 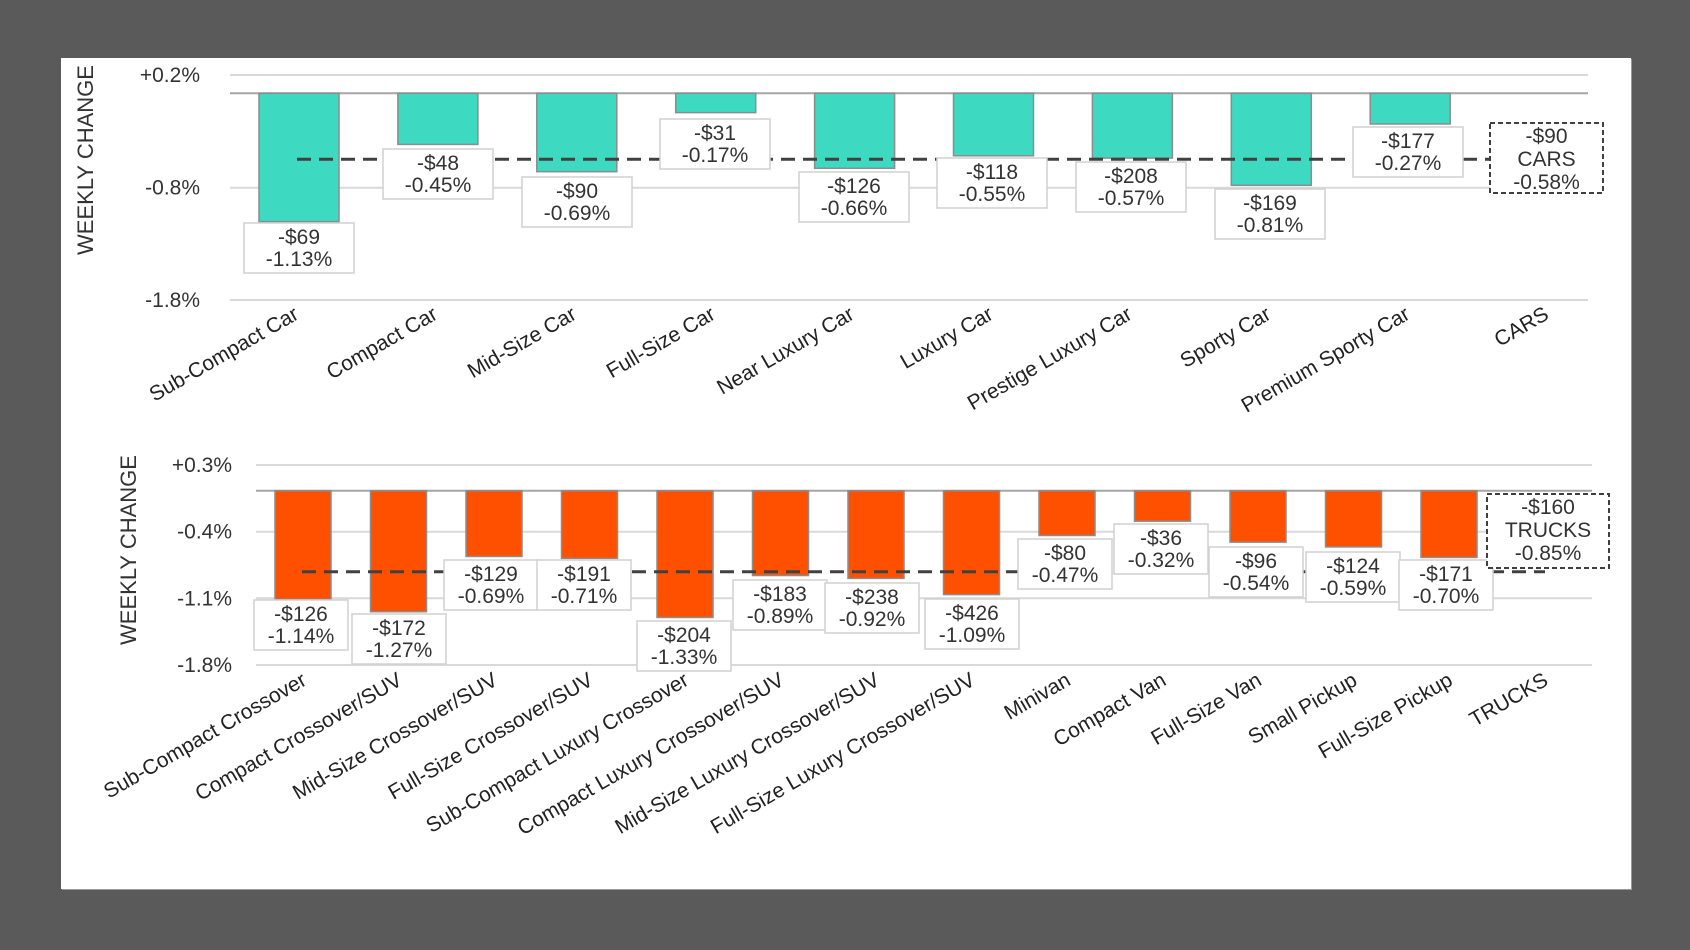 I want to click on y-tick-label: +0.2%, so click(x=170, y=75).